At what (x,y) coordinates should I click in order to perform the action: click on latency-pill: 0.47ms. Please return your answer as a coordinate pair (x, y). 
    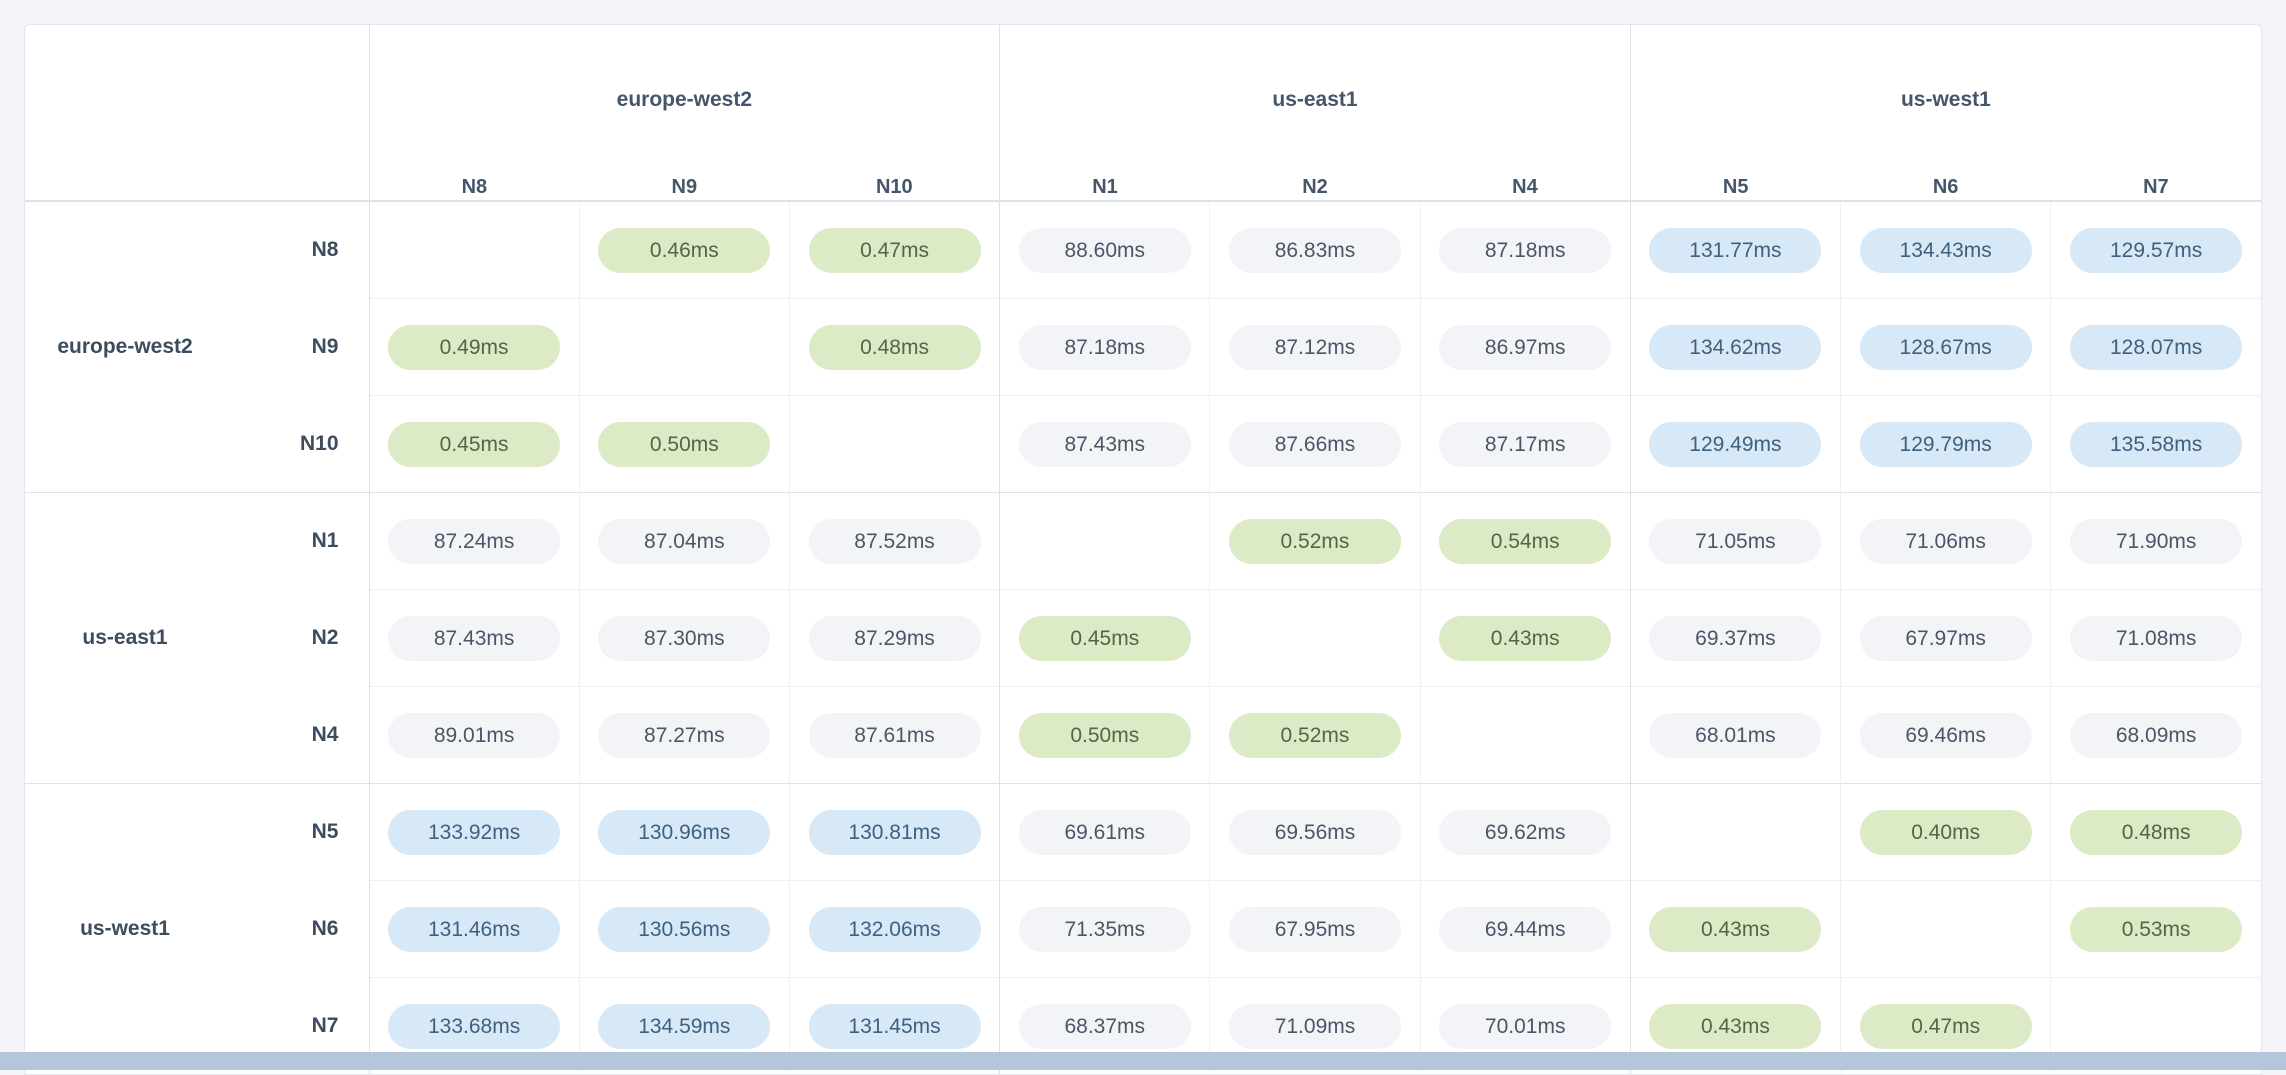
    Looking at the image, I should click on (1946, 1026).